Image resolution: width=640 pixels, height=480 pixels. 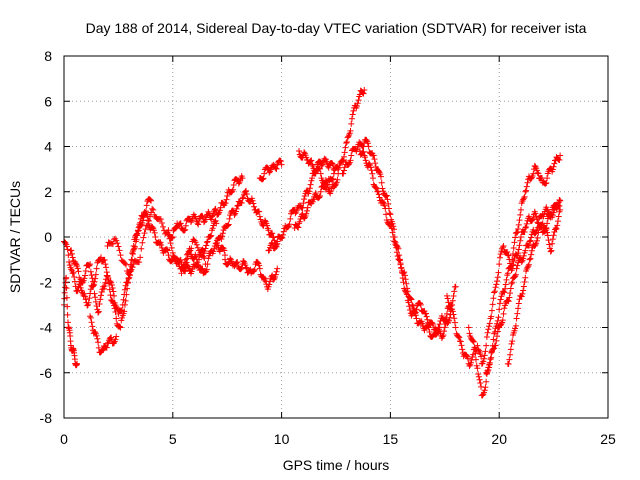 What do you see at coordinates (48, 56) in the screenshot?
I see `y-tick-label: 8` at bounding box center [48, 56].